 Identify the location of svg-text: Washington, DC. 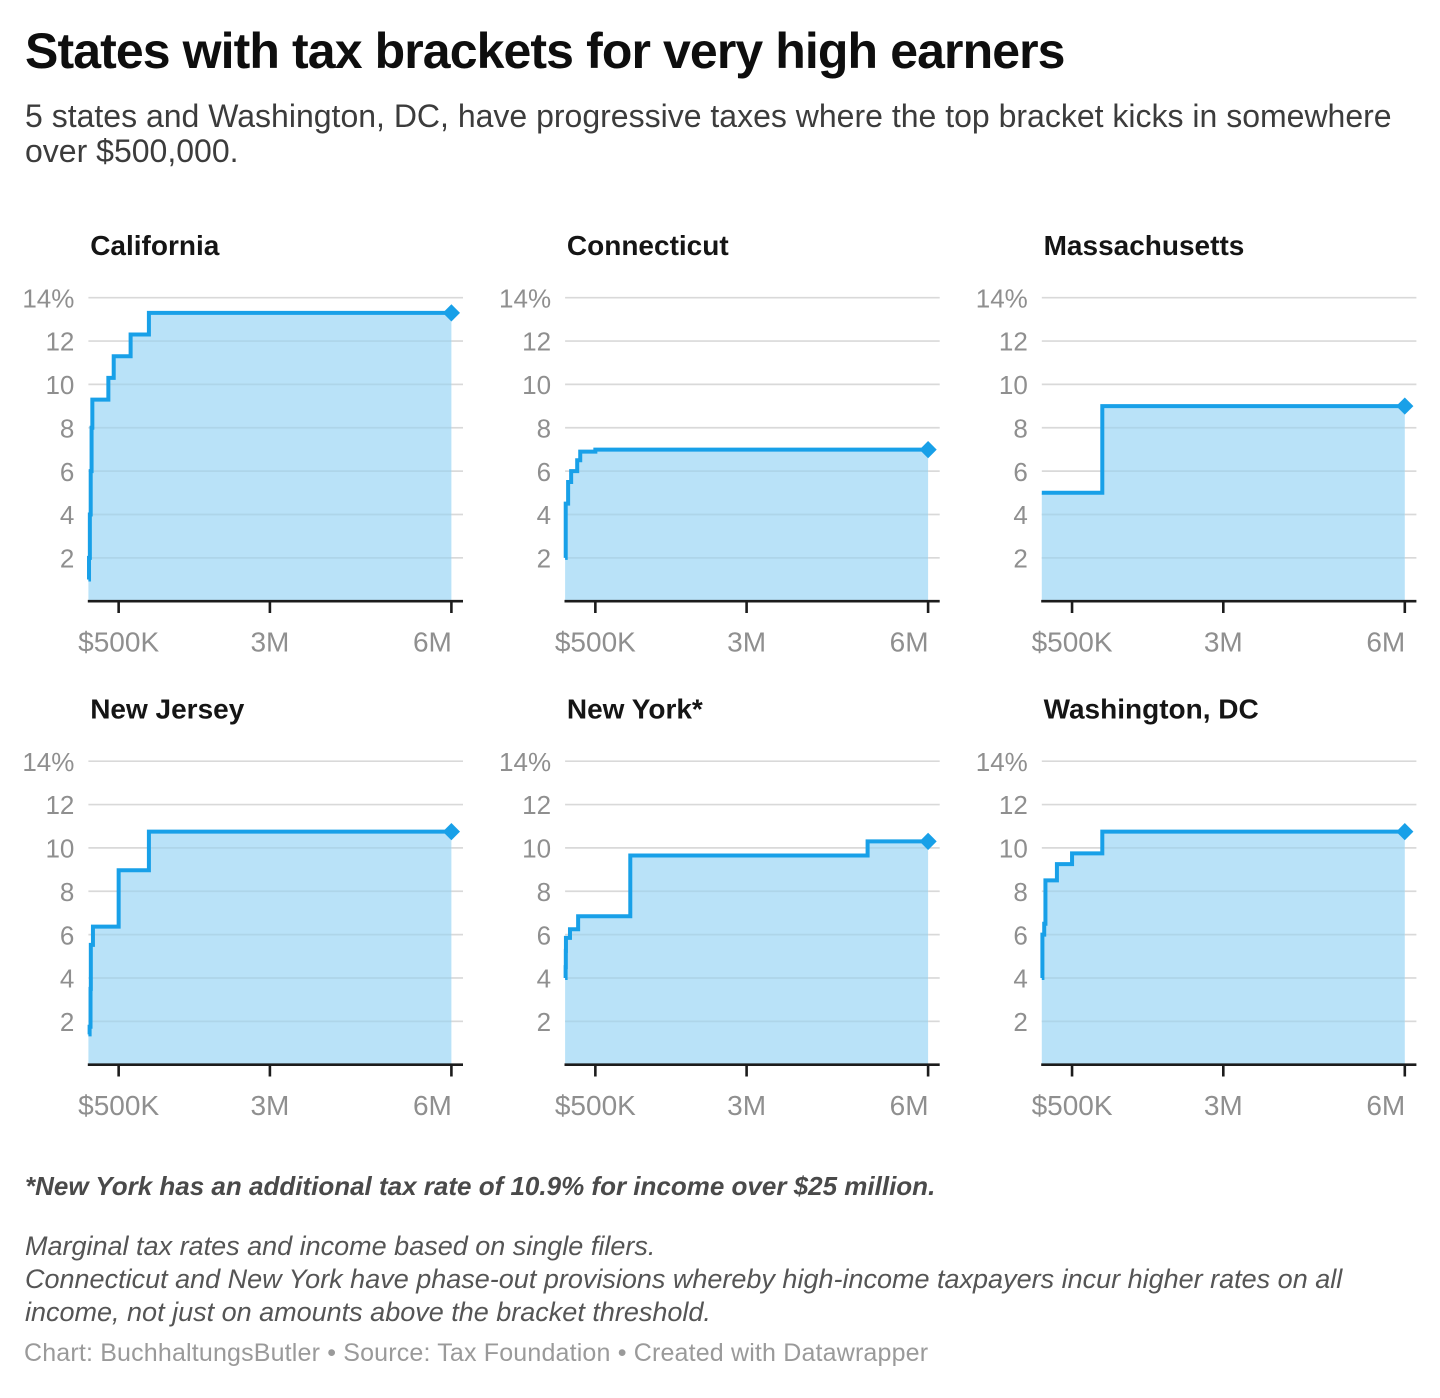
(1151, 709).